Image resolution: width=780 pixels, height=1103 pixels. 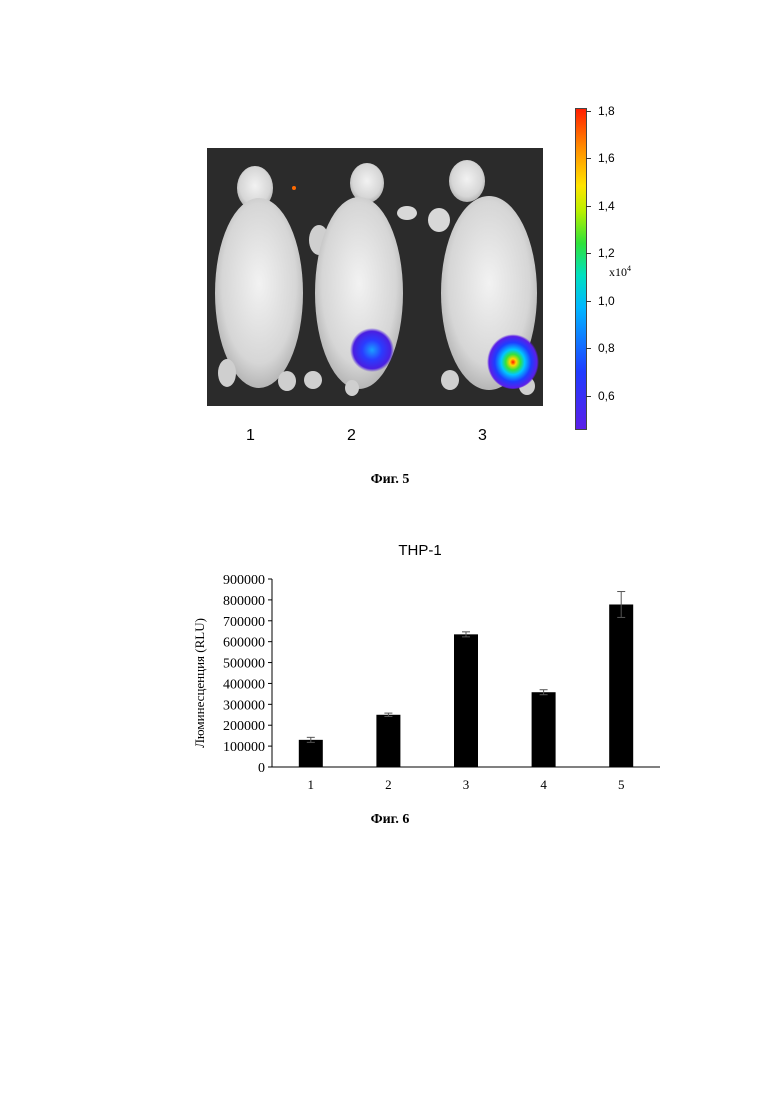 I want to click on y-tick-label: 700000, so click(x=244, y=622).